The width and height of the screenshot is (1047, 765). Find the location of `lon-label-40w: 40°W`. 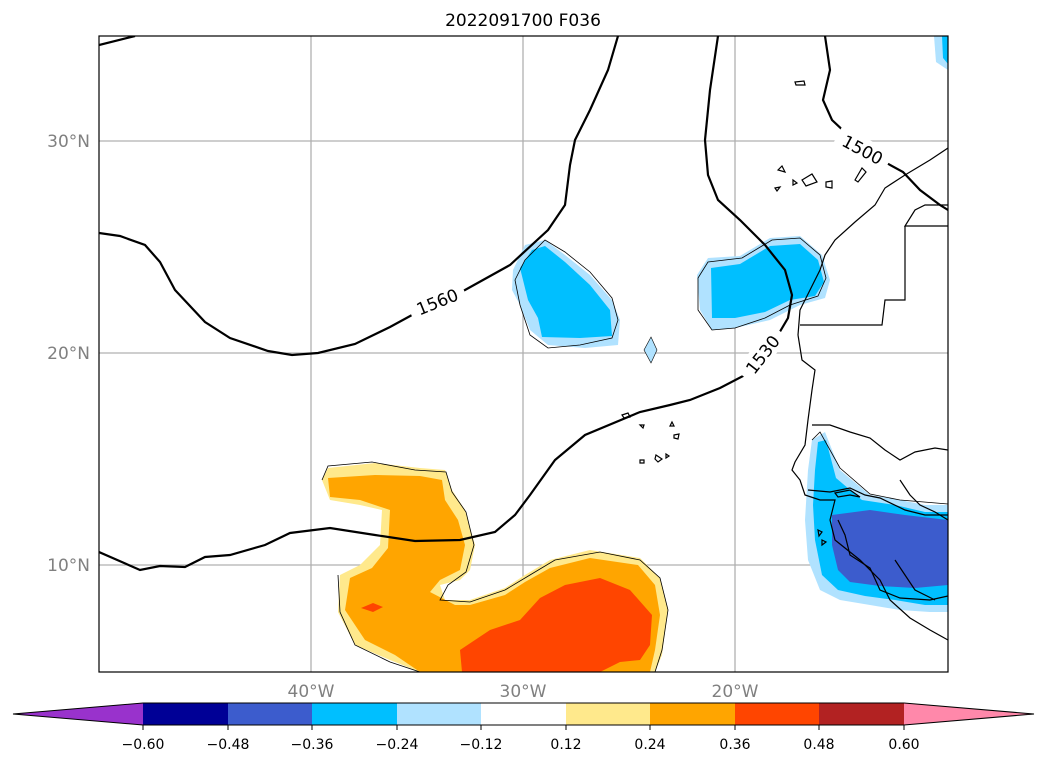

lon-label-40w: 40°W is located at coordinates (311, 692).